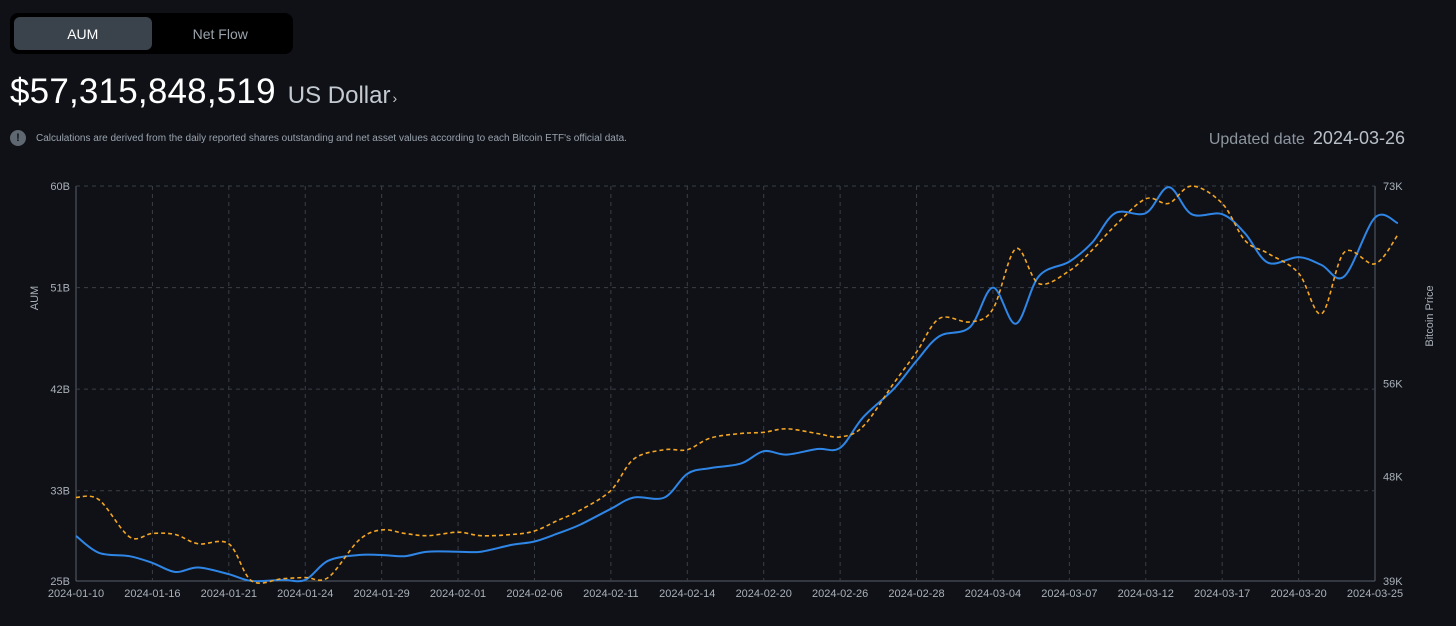 Image resolution: width=1456 pixels, height=626 pixels. I want to click on currency-selector: US Dollar ›, so click(342, 96).